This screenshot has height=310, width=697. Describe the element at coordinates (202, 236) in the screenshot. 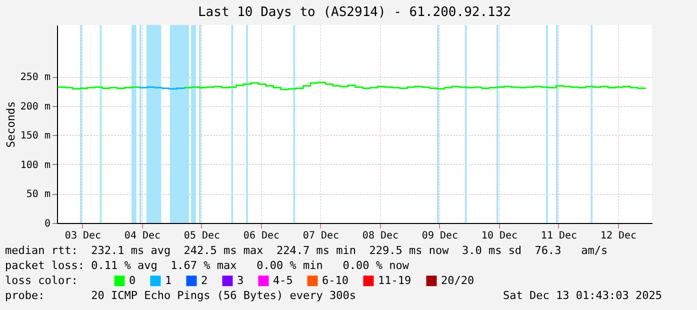

I see `x-tick-label: 05 Dec` at that location.